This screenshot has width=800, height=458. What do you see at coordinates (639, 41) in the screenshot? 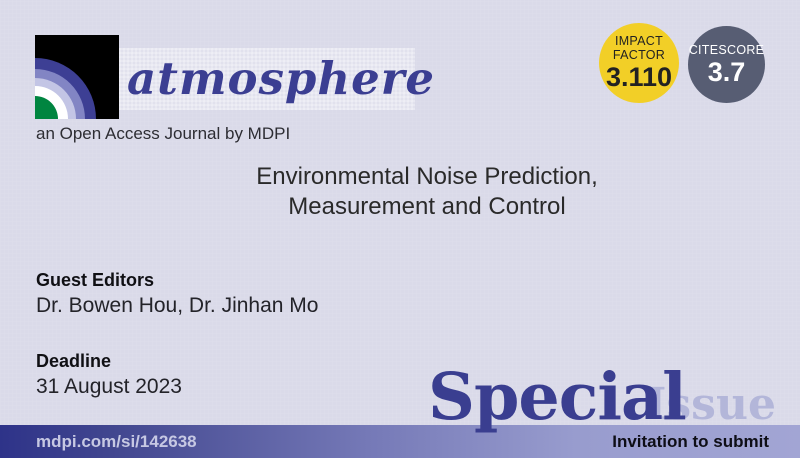
I see `impact-factor-label-line1: IMPACT` at bounding box center [639, 41].